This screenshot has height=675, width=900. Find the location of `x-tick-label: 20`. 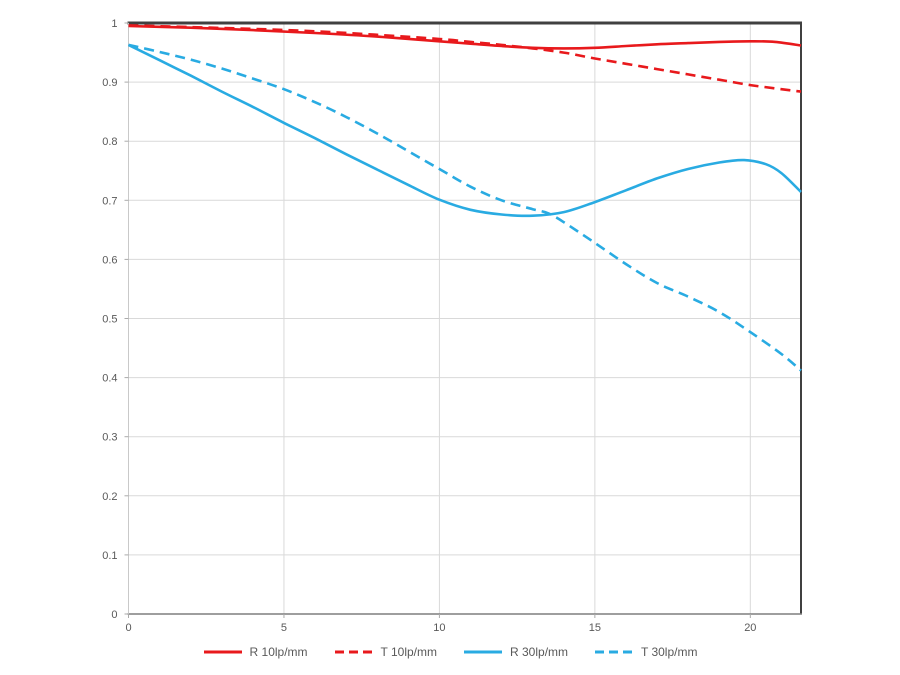

x-tick-label: 20 is located at coordinates (750, 628).